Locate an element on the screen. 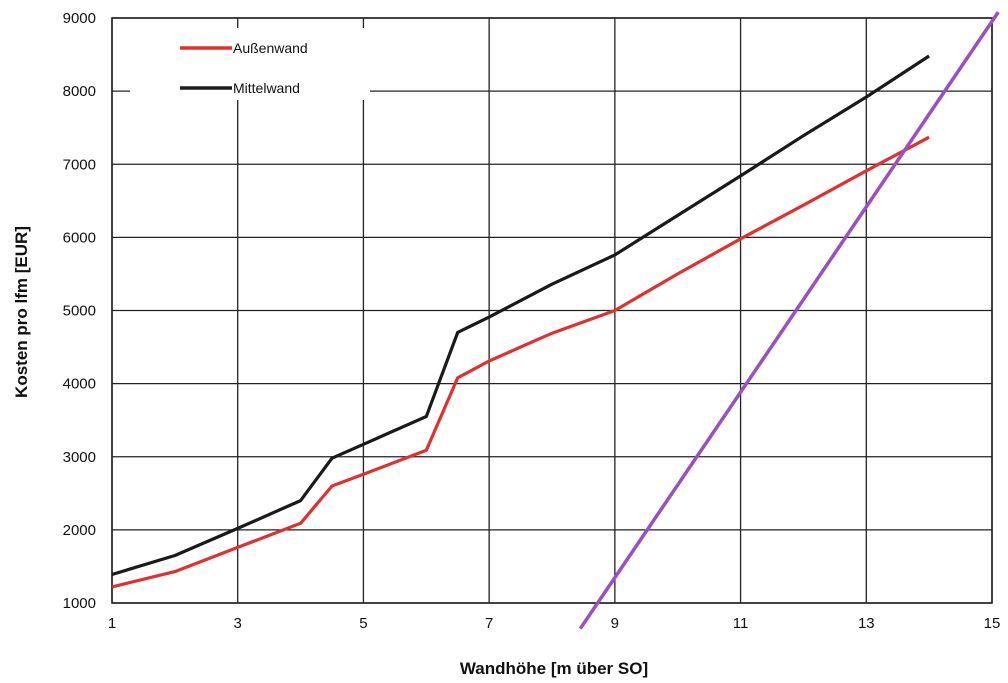 The height and width of the screenshot is (683, 1008). legend-background is located at coordinates (250, 64).